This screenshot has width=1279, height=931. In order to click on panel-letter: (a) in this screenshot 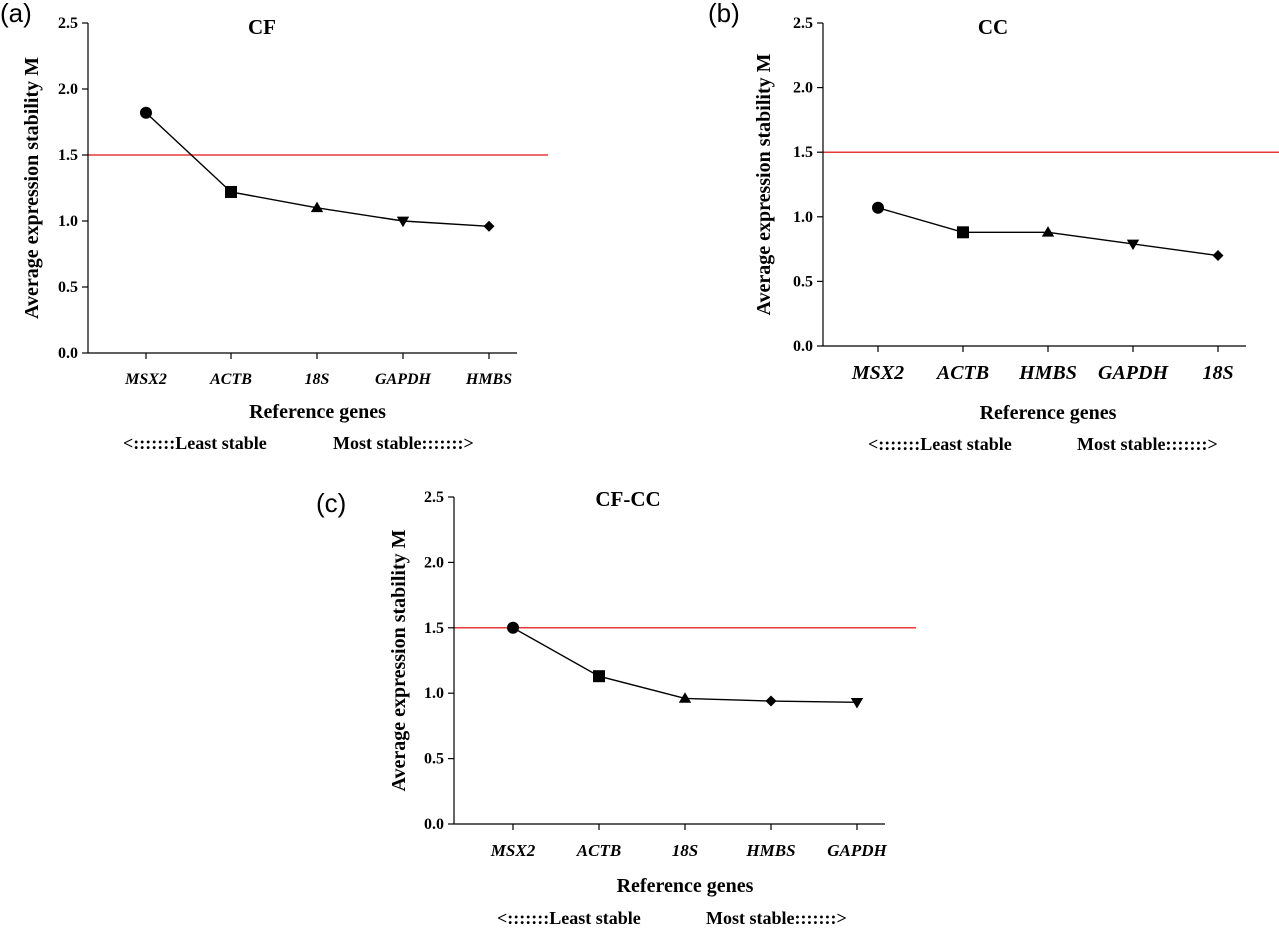, I will do `click(16, 14)`.